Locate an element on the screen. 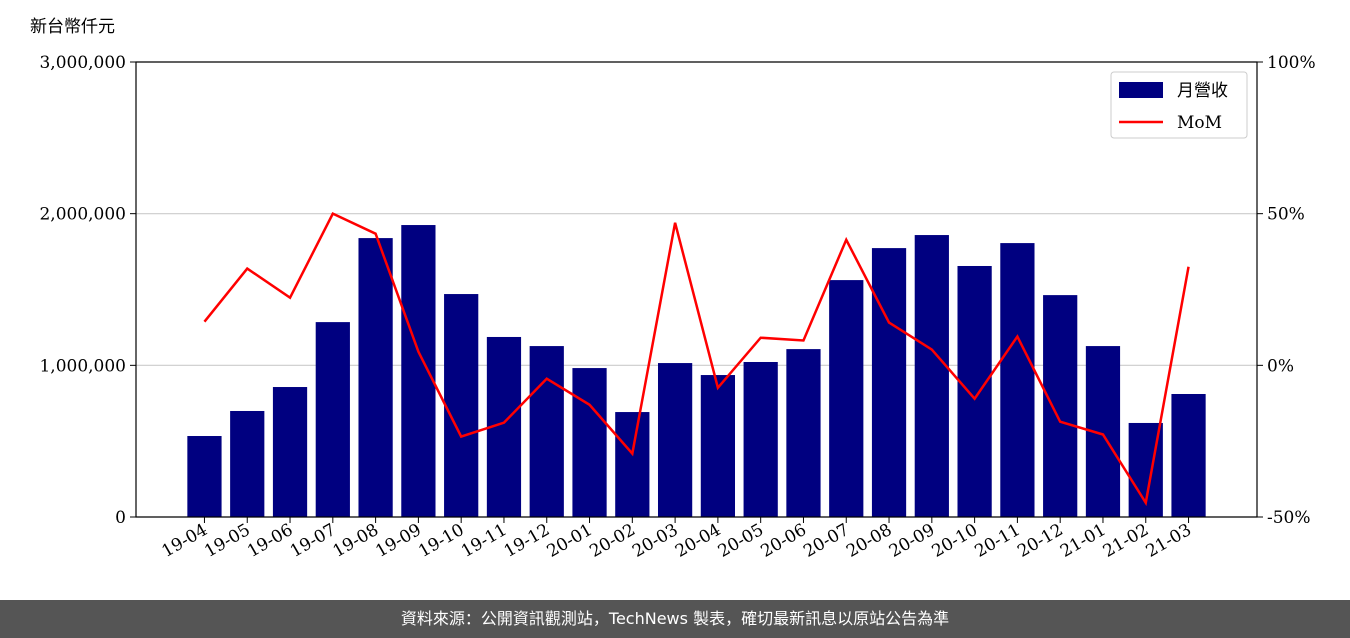 The height and width of the screenshot is (638, 1350). x-tick-label: 20-11 is located at coordinates (997, 541).